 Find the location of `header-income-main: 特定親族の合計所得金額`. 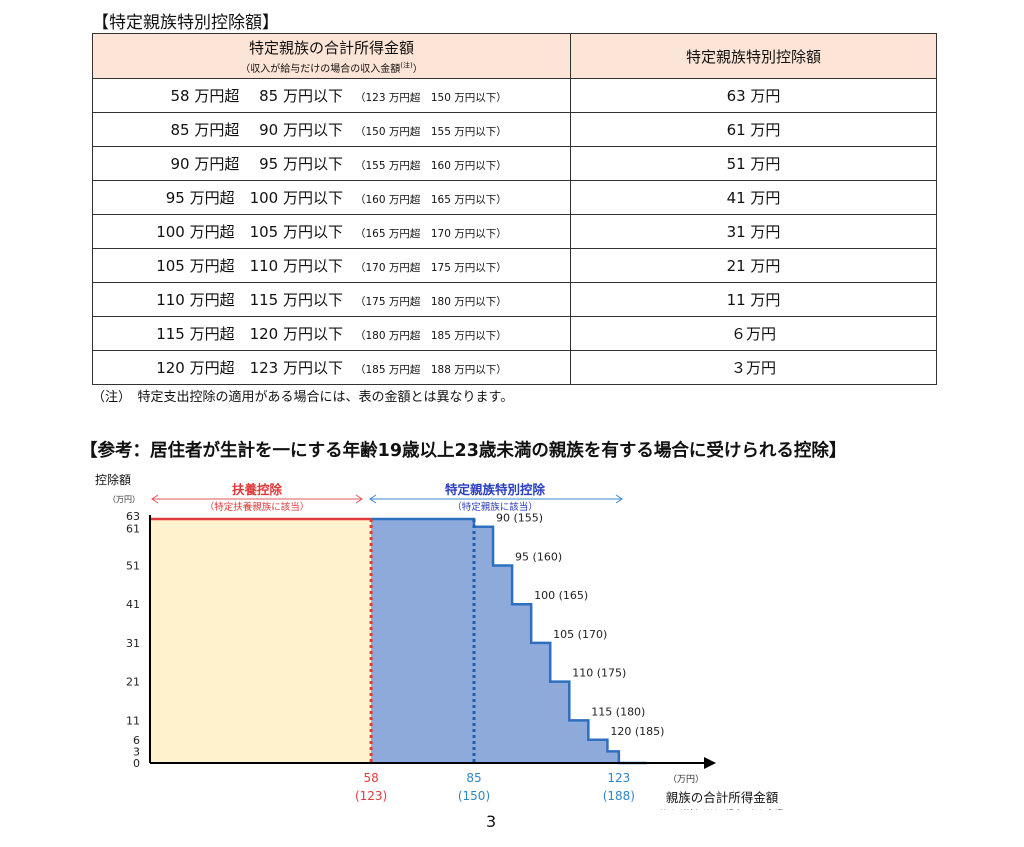

header-income-main: 特定親族の合計所得金額 is located at coordinates (331, 48).